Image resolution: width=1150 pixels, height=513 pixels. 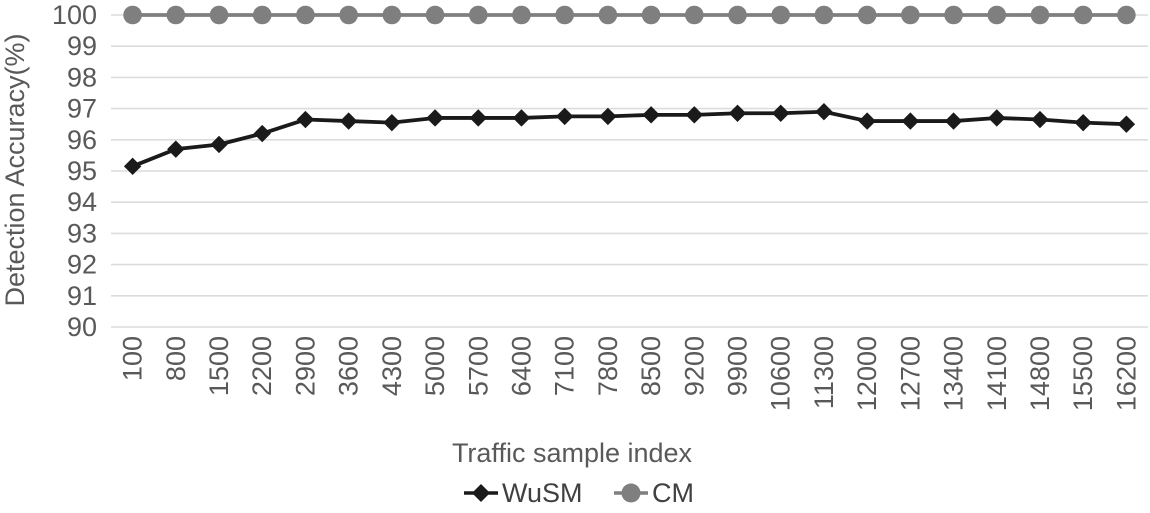 What do you see at coordinates (82, 327) in the screenshot?
I see `y-tick-label: 90` at bounding box center [82, 327].